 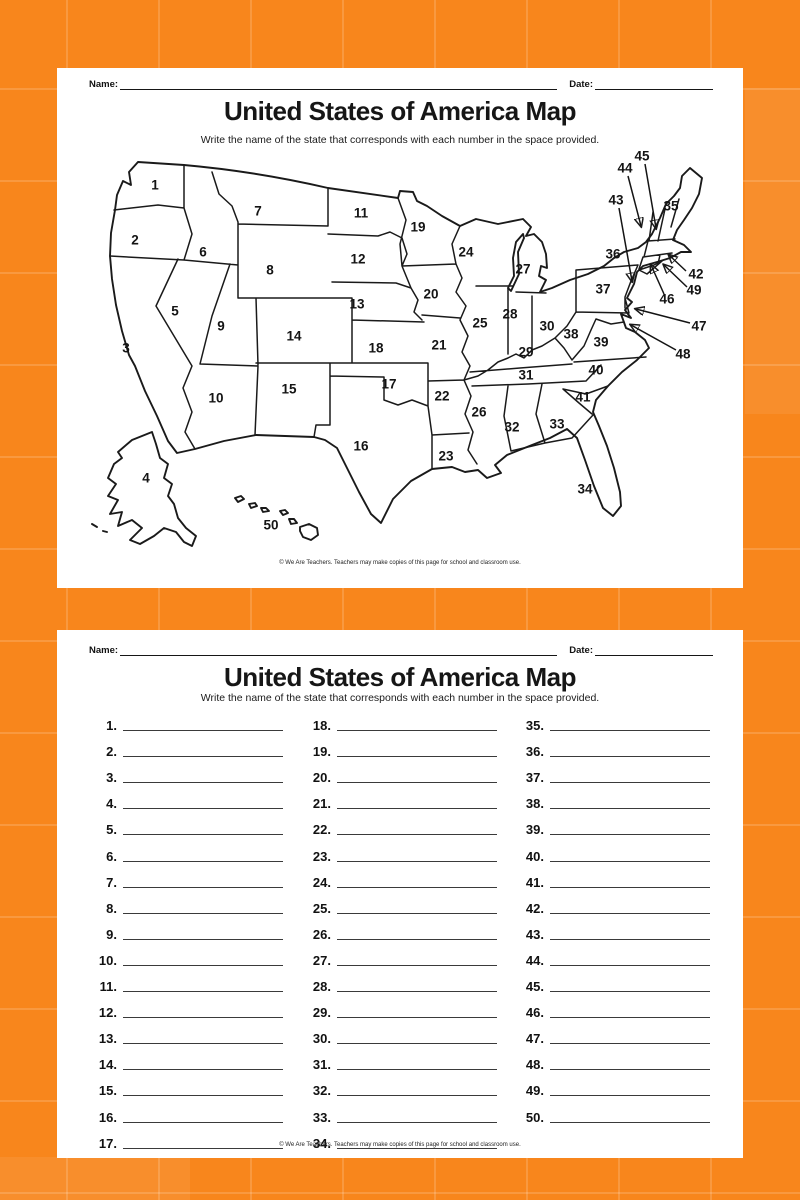 What do you see at coordinates (193, 958) in the screenshot?
I see `answer-row-10: 10.` at bounding box center [193, 958].